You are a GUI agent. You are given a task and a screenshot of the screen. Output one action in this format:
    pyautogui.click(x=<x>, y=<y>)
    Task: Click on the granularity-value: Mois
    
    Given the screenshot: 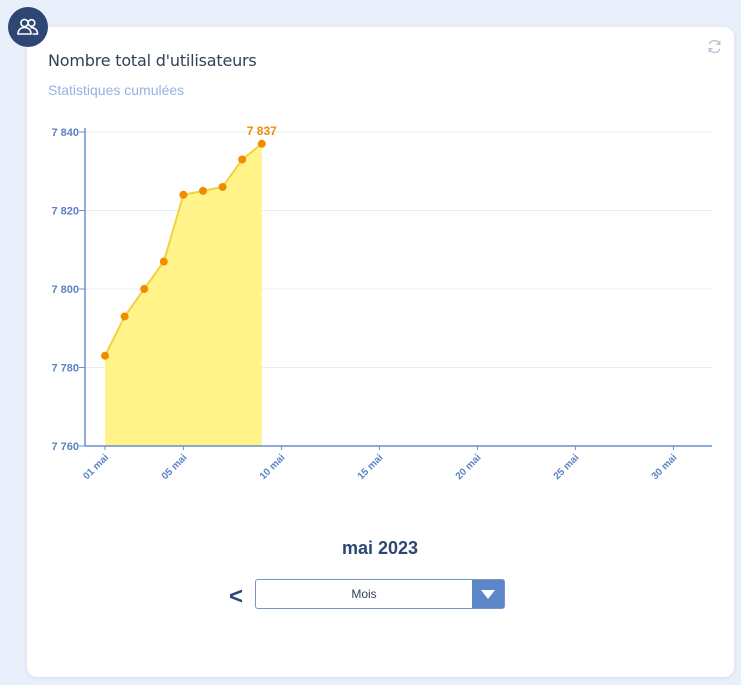 What is the action you would take?
    pyautogui.click(x=364, y=594)
    